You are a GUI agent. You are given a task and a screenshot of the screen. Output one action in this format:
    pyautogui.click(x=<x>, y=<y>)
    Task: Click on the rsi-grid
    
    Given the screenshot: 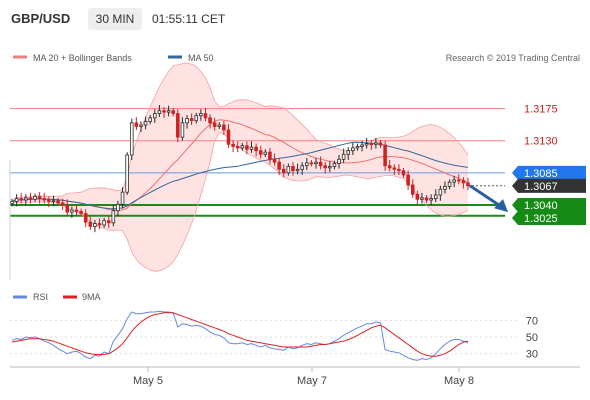 What is the action you would take?
    pyautogui.click(x=265, y=337)
    